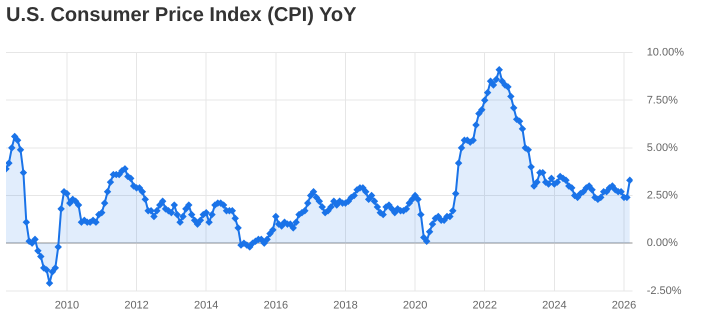  What do you see at coordinates (624, 305) in the screenshot?
I see `x-tick-label: 2026` at bounding box center [624, 305].